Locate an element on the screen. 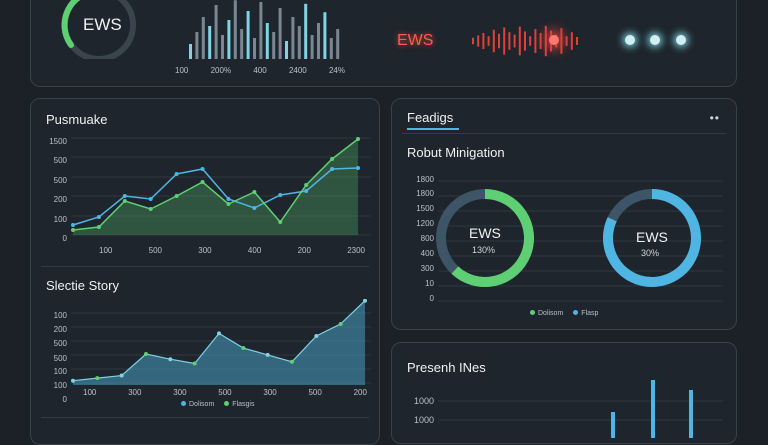 This screenshot has width=768, height=445. bar-tick: 400 is located at coordinates (260, 70).